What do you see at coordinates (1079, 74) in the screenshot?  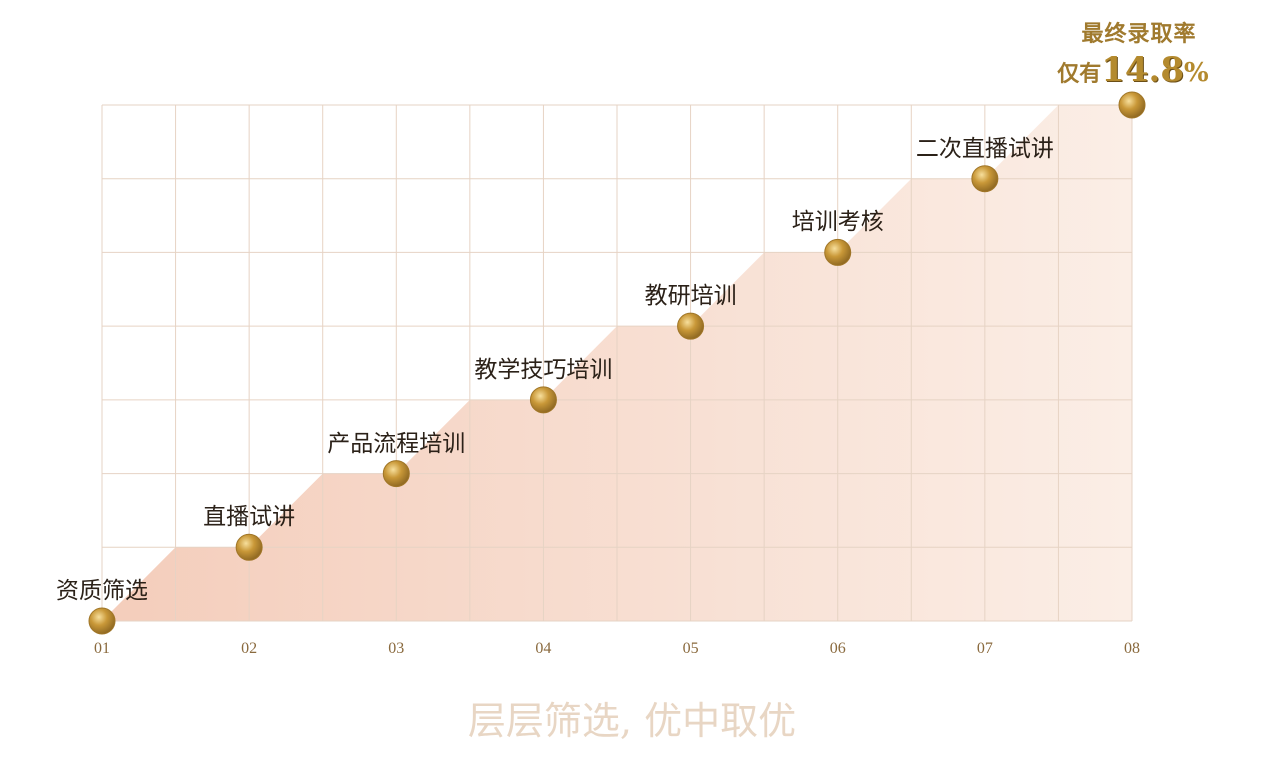 I see `callout-prefix: 仅有` at bounding box center [1079, 74].